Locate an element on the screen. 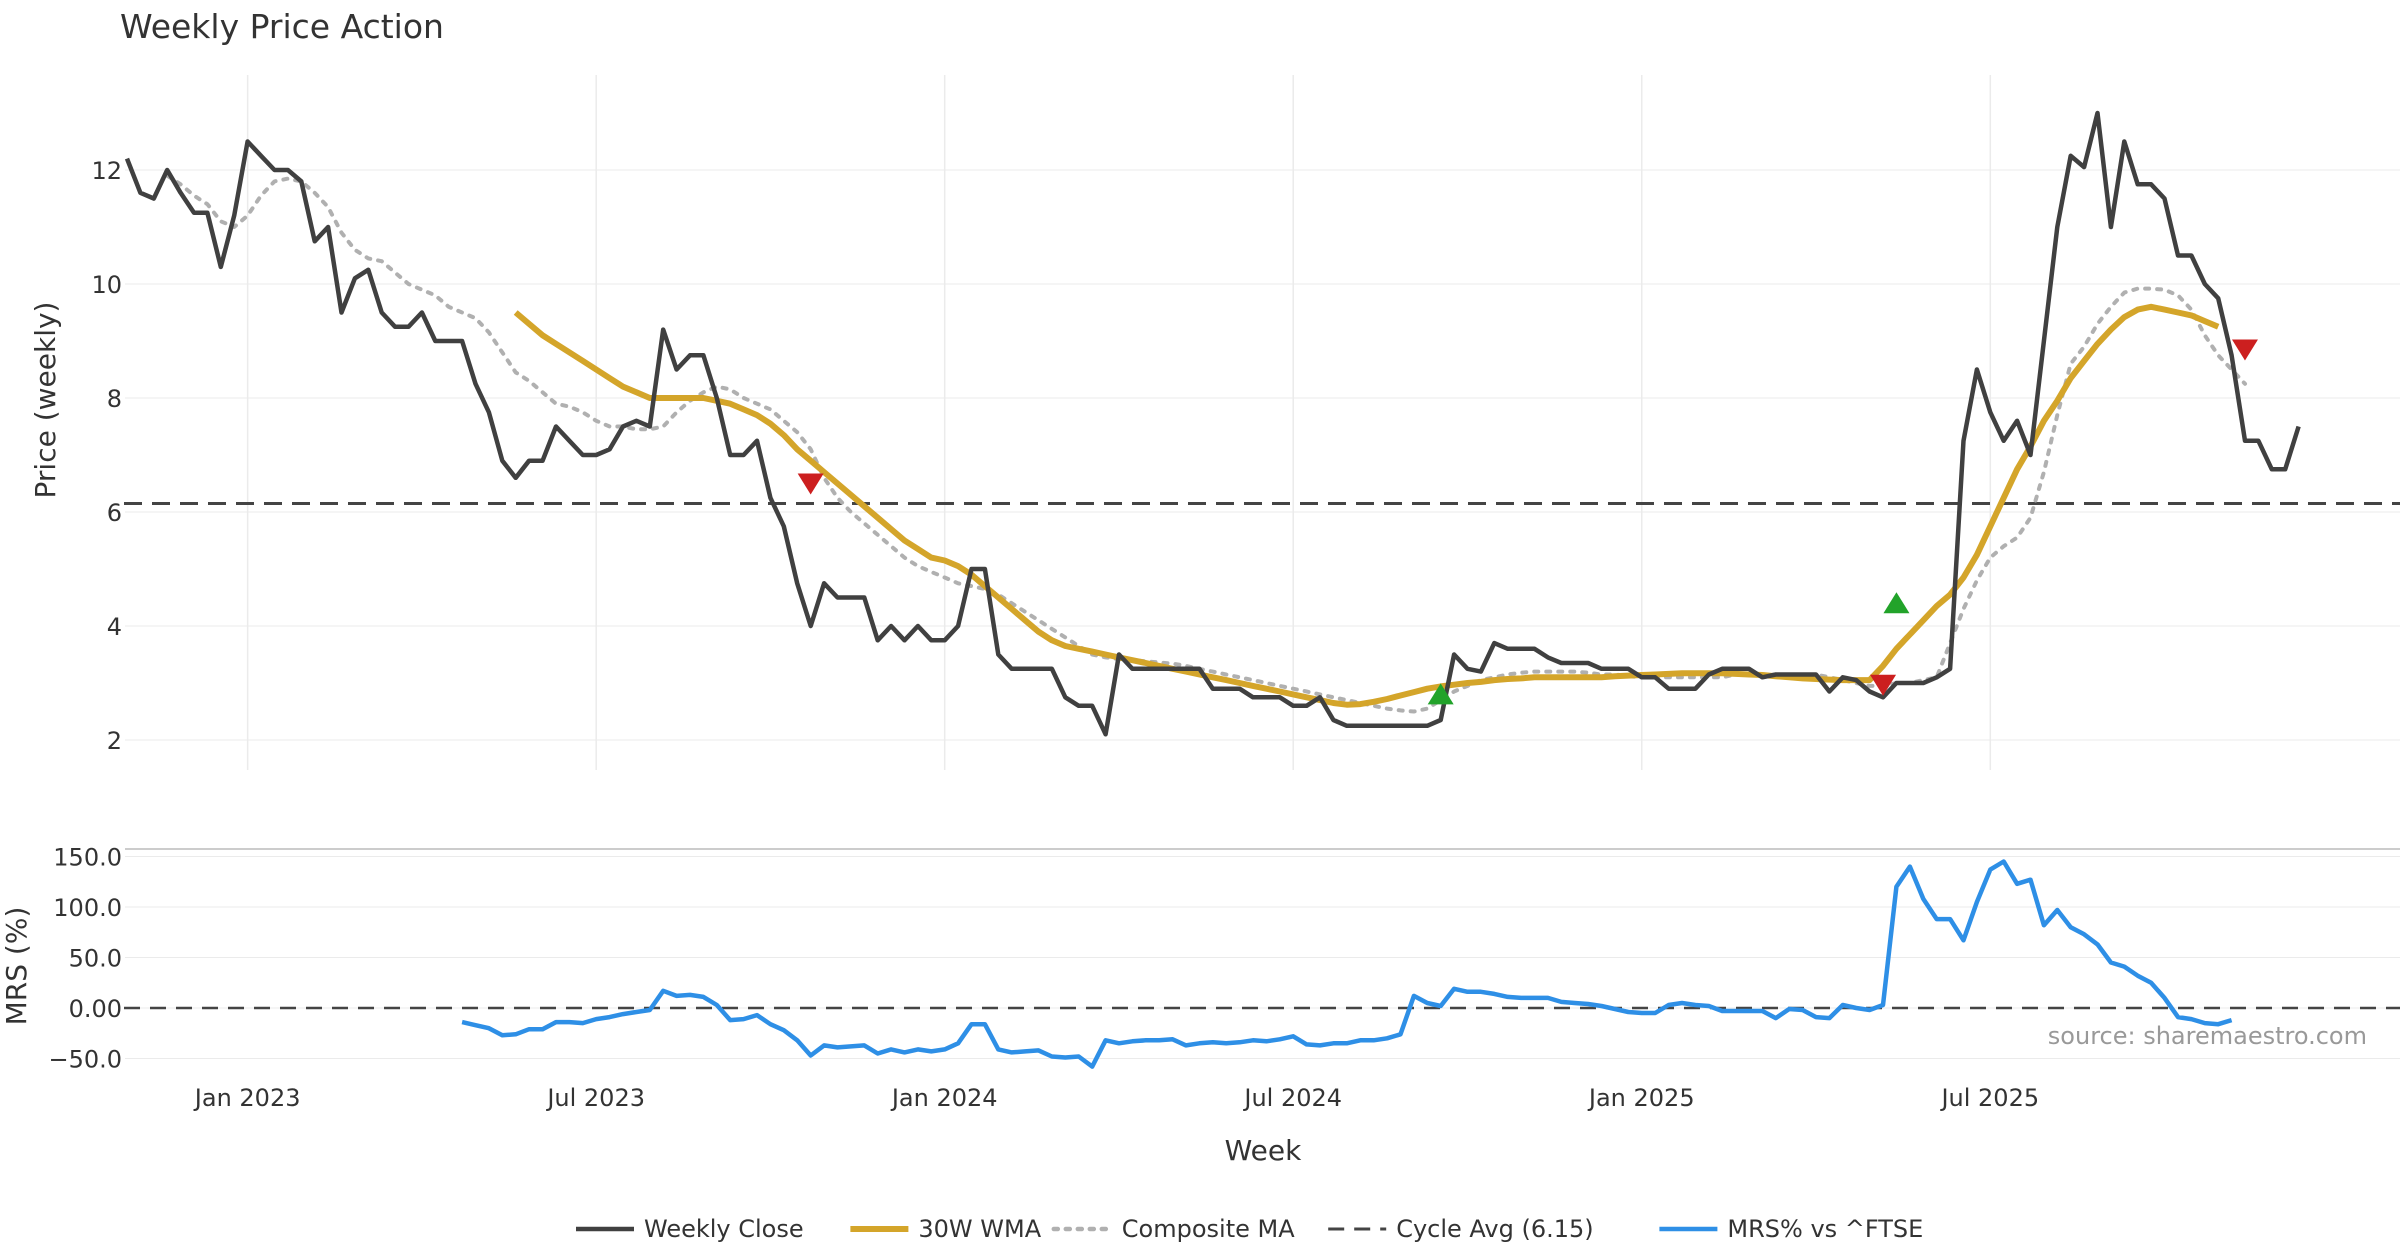 This screenshot has height=1260, width=2400. legend-label-composite: Composite MA is located at coordinates (1208, 1229).